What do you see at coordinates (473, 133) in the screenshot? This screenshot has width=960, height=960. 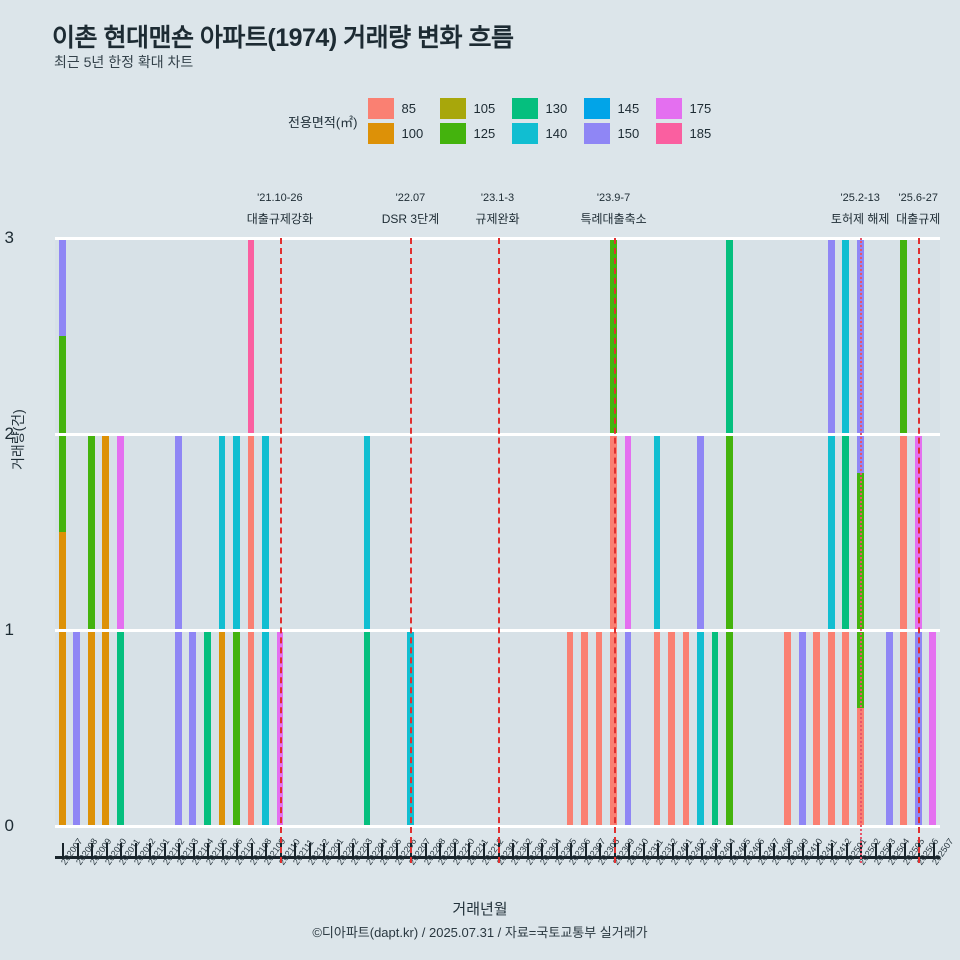 I see `legend-item-125: 125` at bounding box center [473, 133].